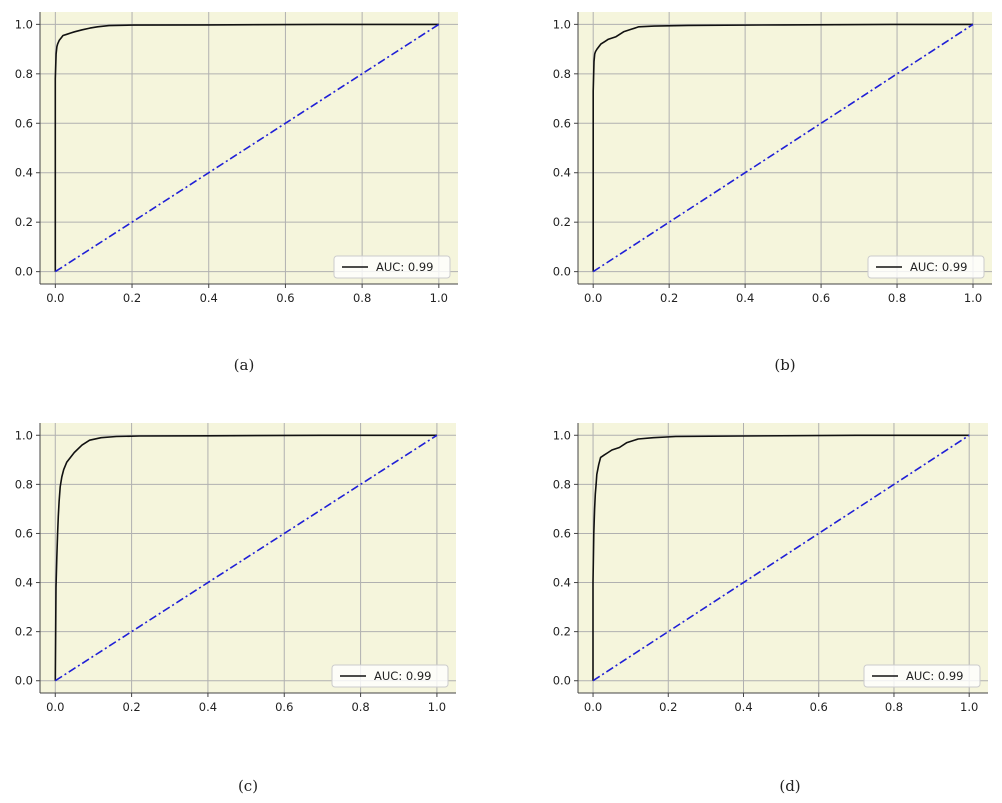 The height and width of the screenshot is (803, 1002). Describe the element at coordinates (789, 786) in the screenshot. I see `panel-caption: (d)` at that location.